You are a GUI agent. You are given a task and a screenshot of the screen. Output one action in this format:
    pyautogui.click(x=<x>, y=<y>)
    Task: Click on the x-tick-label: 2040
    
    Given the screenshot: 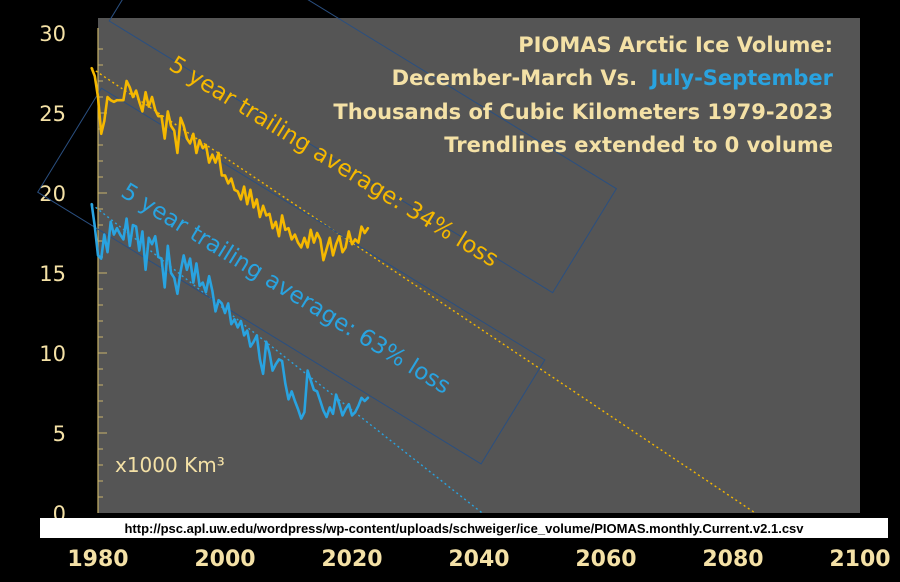 What is the action you would take?
    pyautogui.click(x=478, y=559)
    